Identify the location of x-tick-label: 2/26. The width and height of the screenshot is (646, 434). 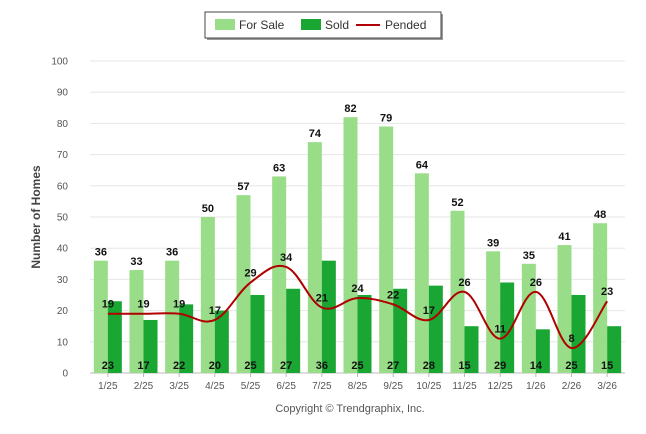
(572, 386).